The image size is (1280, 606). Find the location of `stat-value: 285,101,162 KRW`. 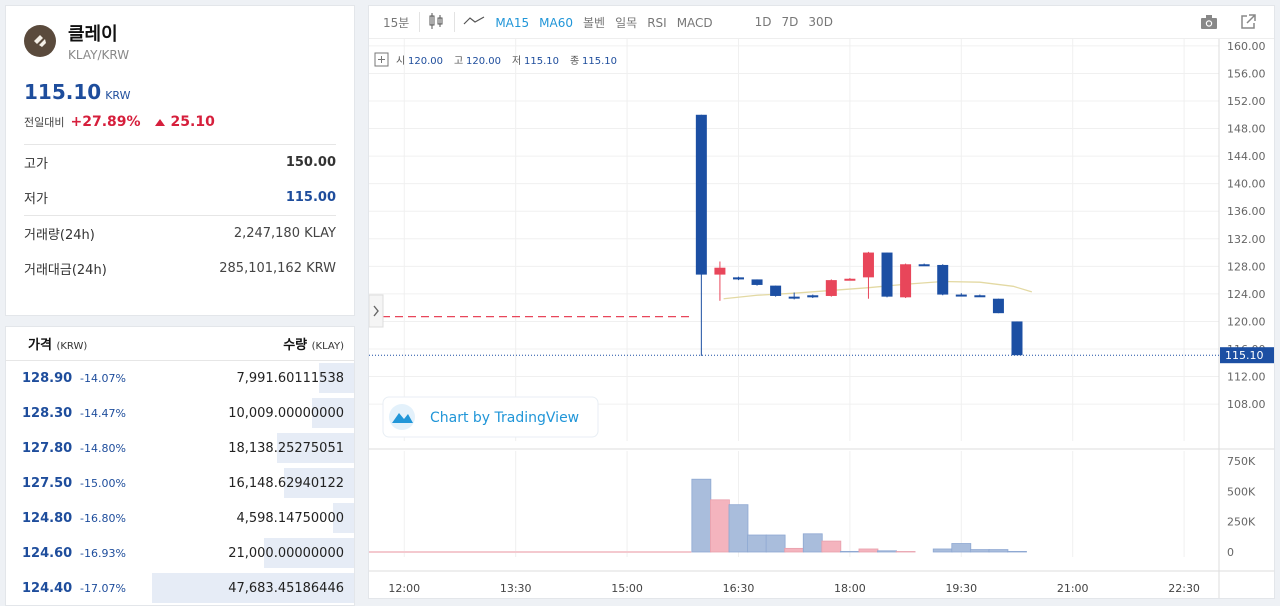

stat-value: 285,101,162 KRW is located at coordinates (277, 268).